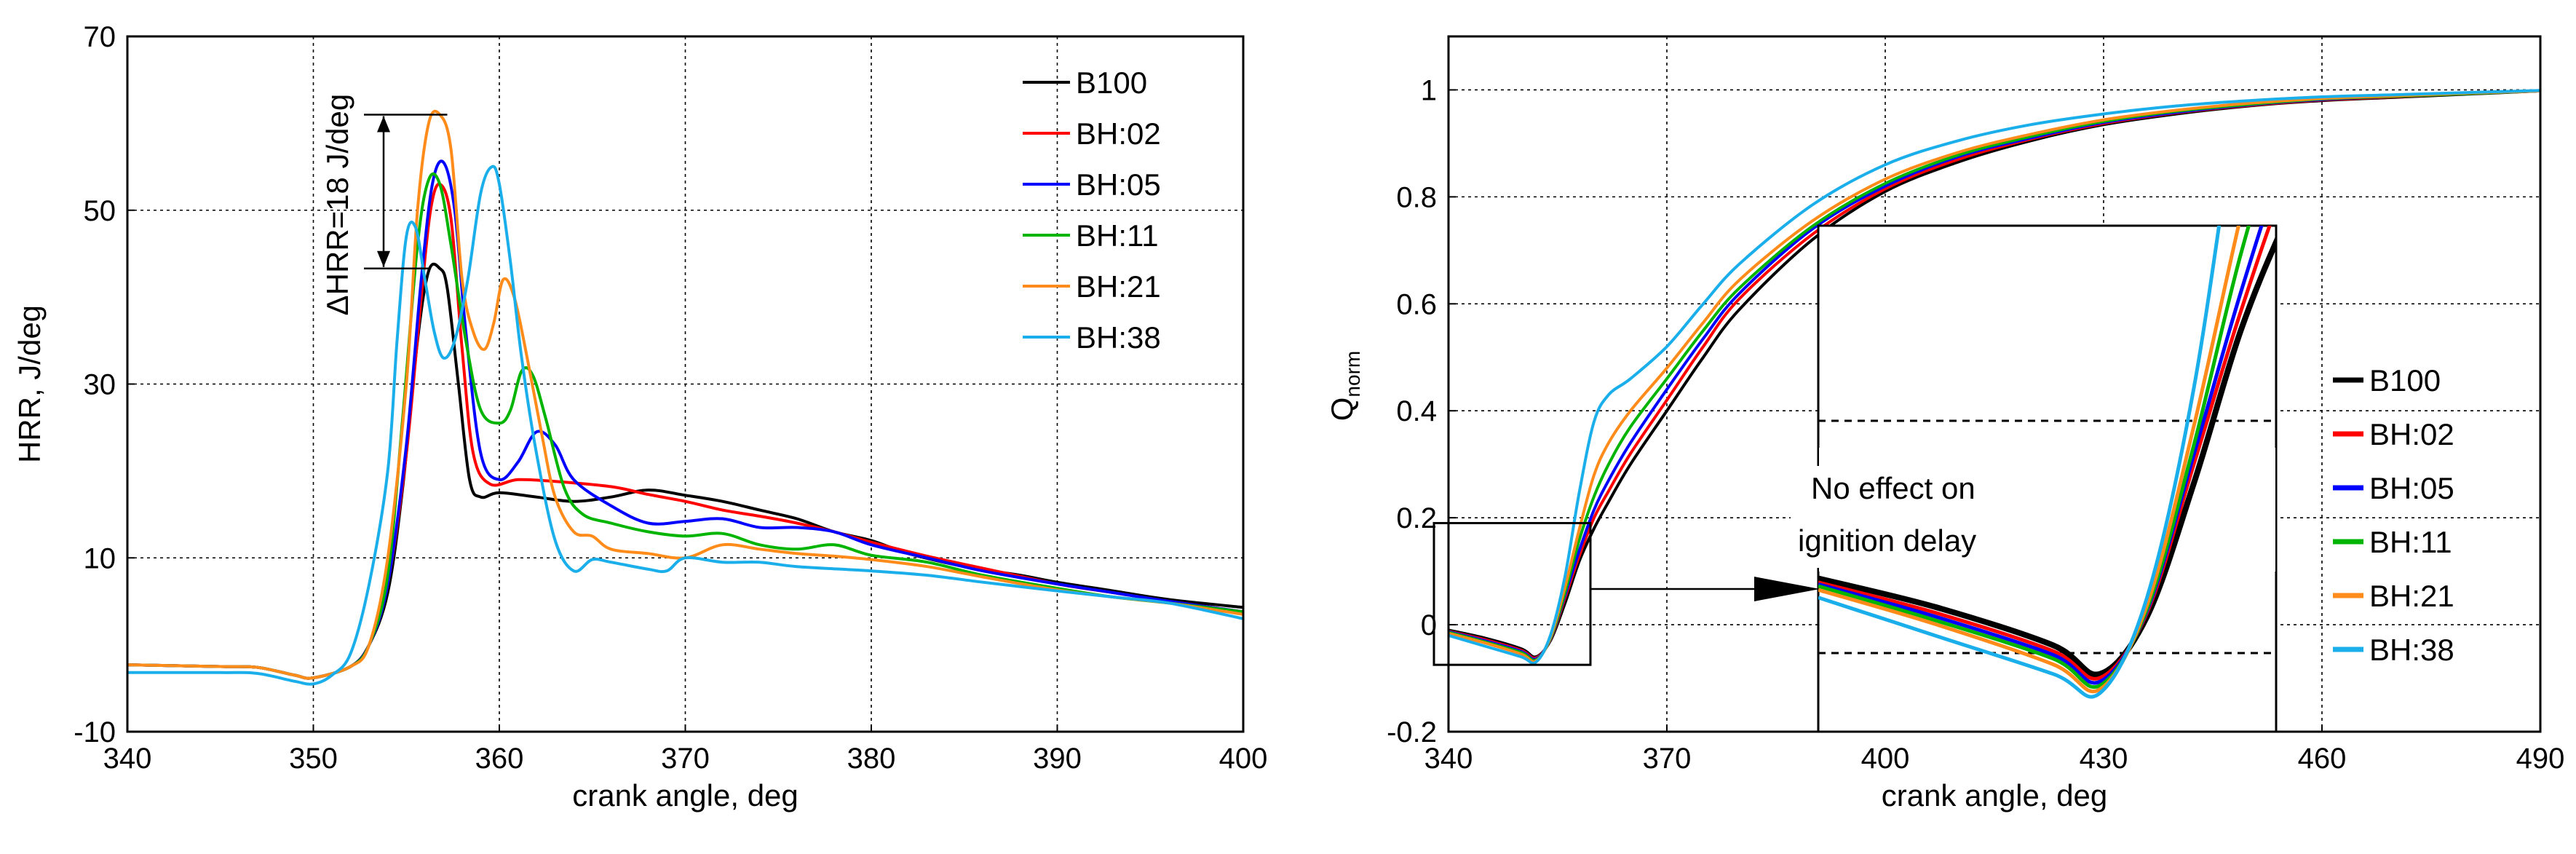 The width and height of the screenshot is (2576, 854). I want to click on zoom-arrow, so click(1705, 589).